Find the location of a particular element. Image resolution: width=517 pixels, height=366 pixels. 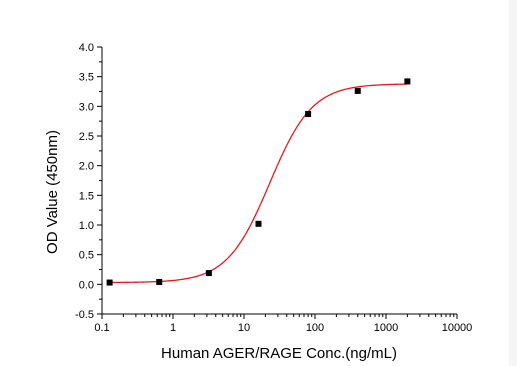

y-tick-label: 0.5 is located at coordinates (86, 256).